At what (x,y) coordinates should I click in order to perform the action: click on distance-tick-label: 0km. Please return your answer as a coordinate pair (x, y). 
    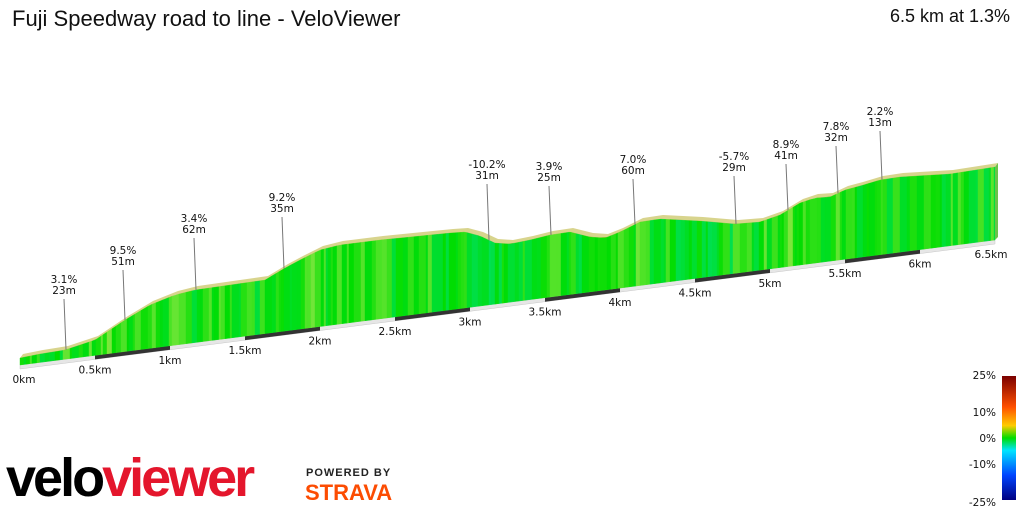
    Looking at the image, I should click on (24, 380).